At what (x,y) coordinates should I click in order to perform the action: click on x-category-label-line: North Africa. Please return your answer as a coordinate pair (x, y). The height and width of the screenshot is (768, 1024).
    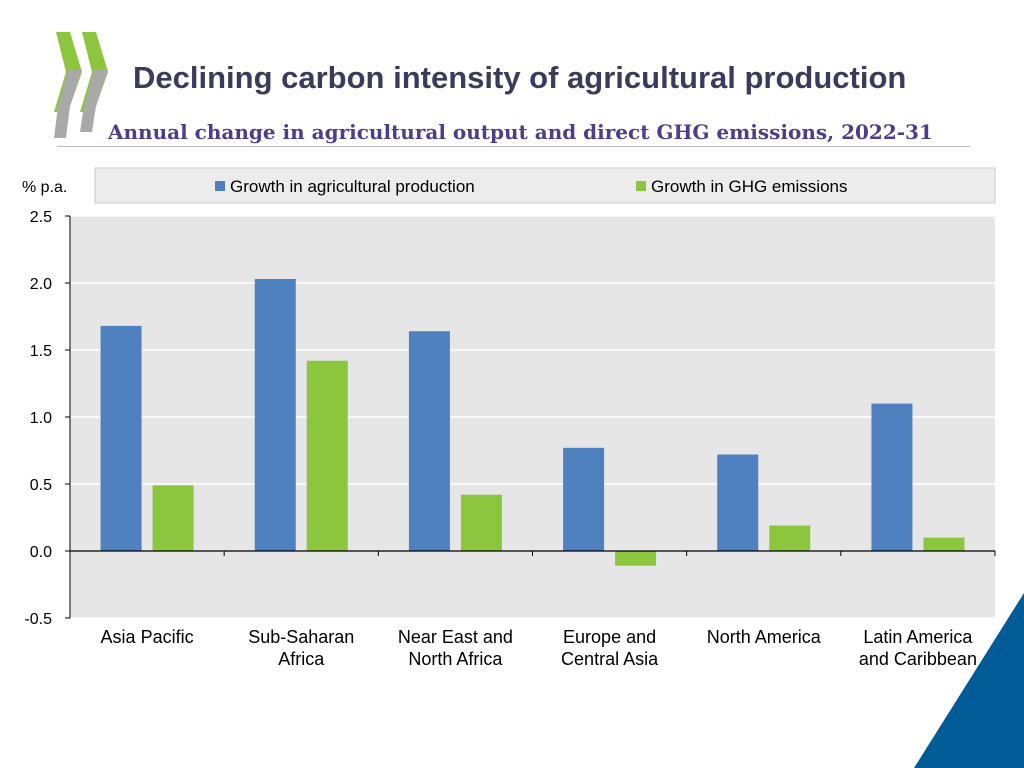
    Looking at the image, I should click on (455, 659).